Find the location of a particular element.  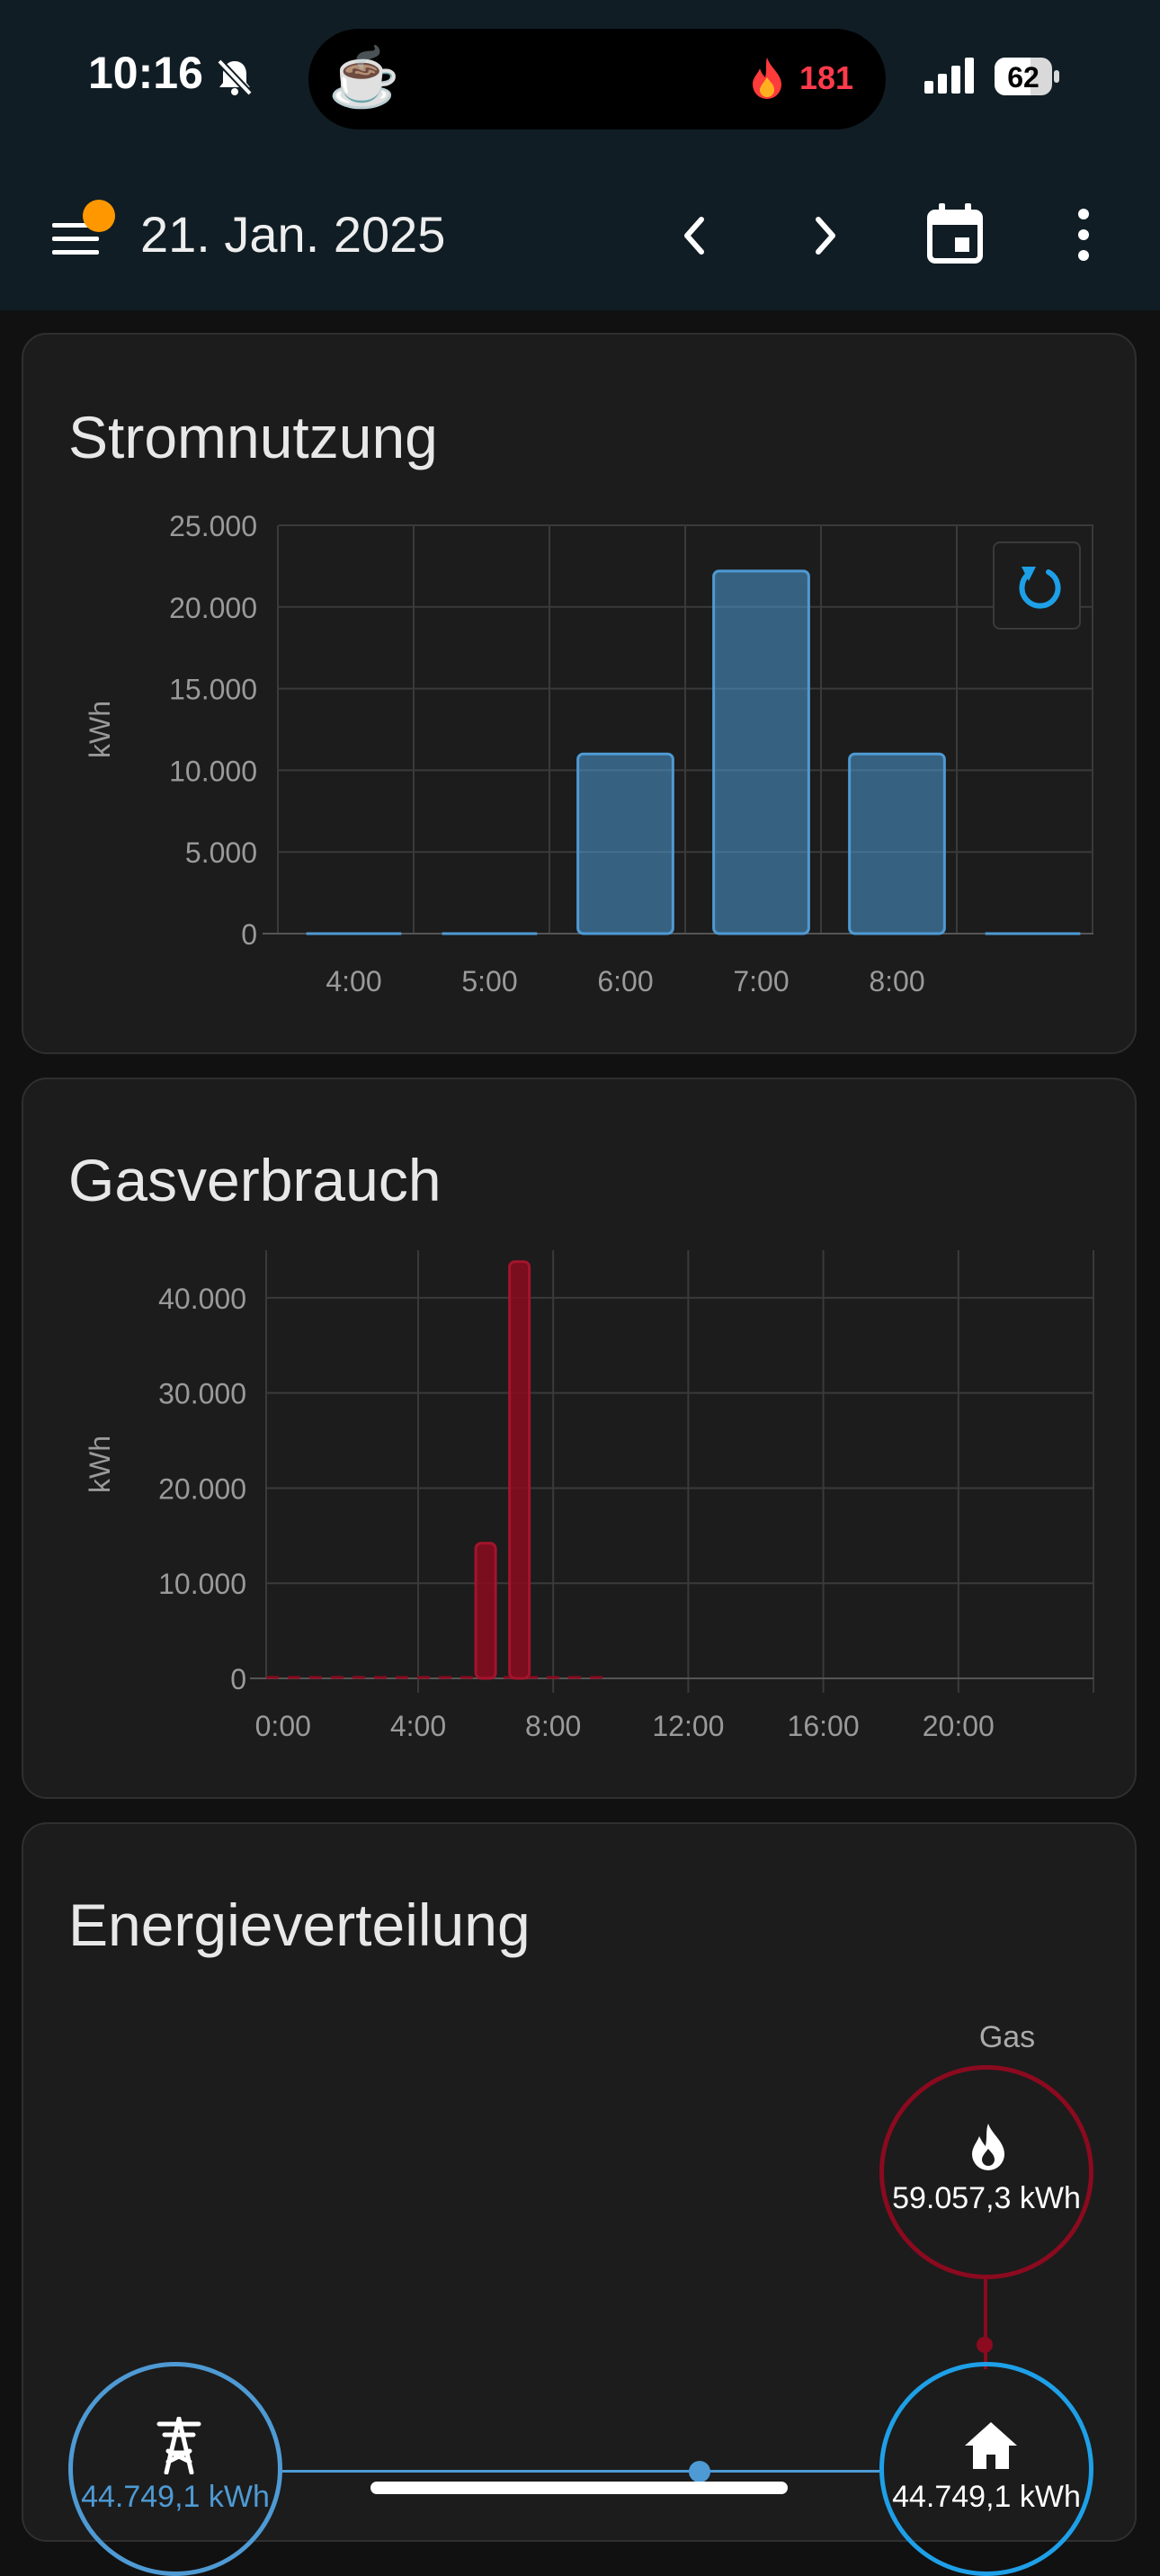

signal-icon is located at coordinates (949, 76).